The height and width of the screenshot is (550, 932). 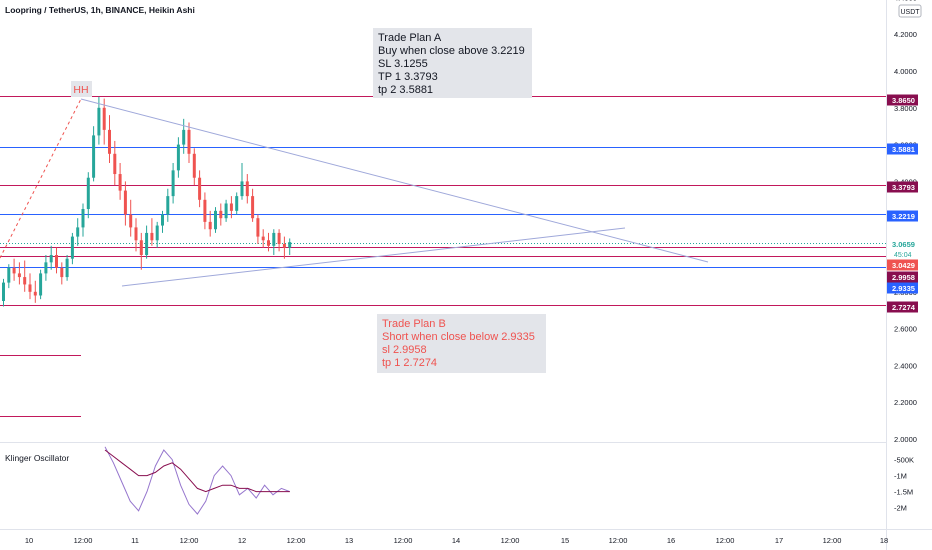 What do you see at coordinates (565, 540) in the screenshot?
I see `time-tick-label: 15` at bounding box center [565, 540].